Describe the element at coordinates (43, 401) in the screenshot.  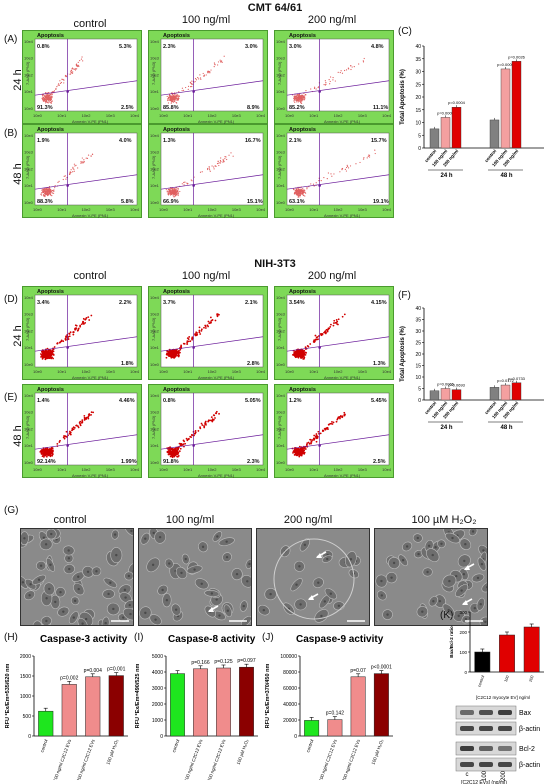
I see `quadrant-upper-left: 1.4%` at that location.